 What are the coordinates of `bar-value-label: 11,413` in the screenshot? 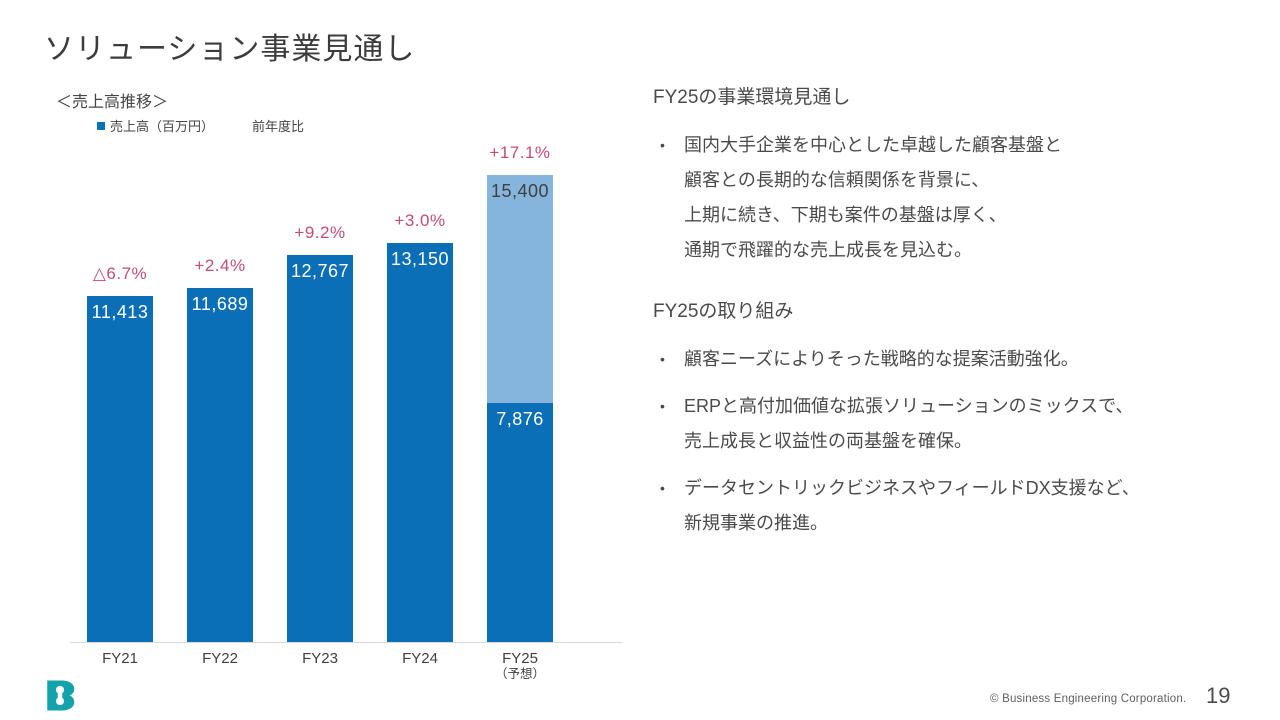 It's located at (120, 312).